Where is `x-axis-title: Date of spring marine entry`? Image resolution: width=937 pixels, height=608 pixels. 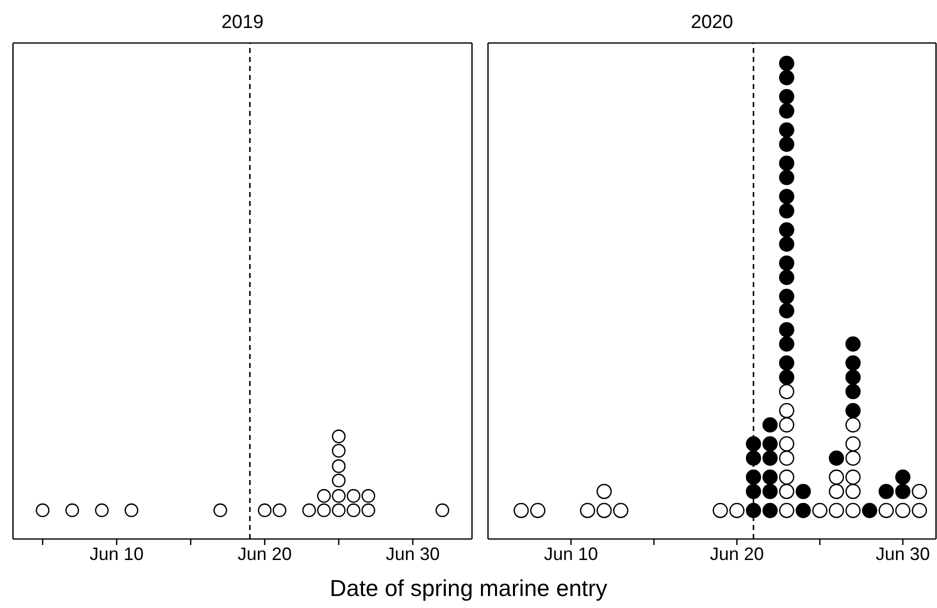 x-axis-title: Date of spring marine entry is located at coordinates (468, 588).